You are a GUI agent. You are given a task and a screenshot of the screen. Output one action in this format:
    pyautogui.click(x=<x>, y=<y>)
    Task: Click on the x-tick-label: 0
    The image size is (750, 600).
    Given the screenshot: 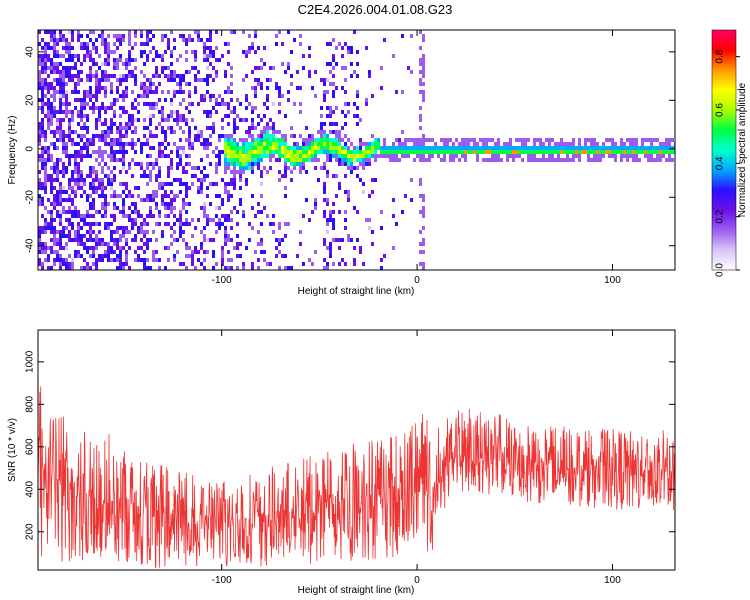 What is the action you would take?
    pyautogui.click(x=417, y=280)
    